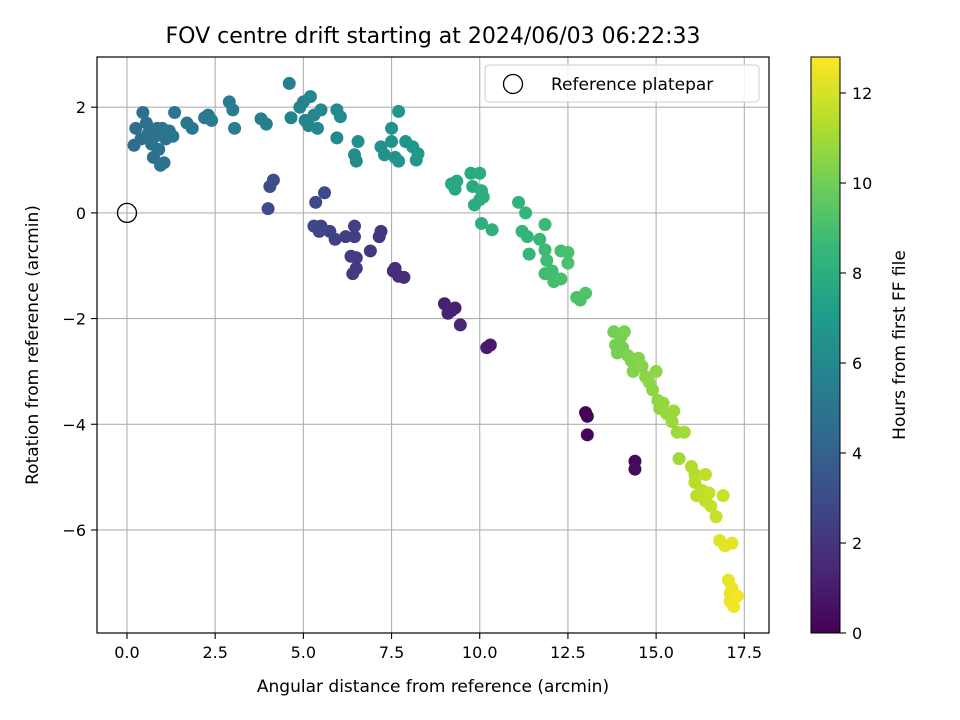  Describe the element at coordinates (857, 543) in the screenshot. I see `colorbar-tick-label: 2` at that location.